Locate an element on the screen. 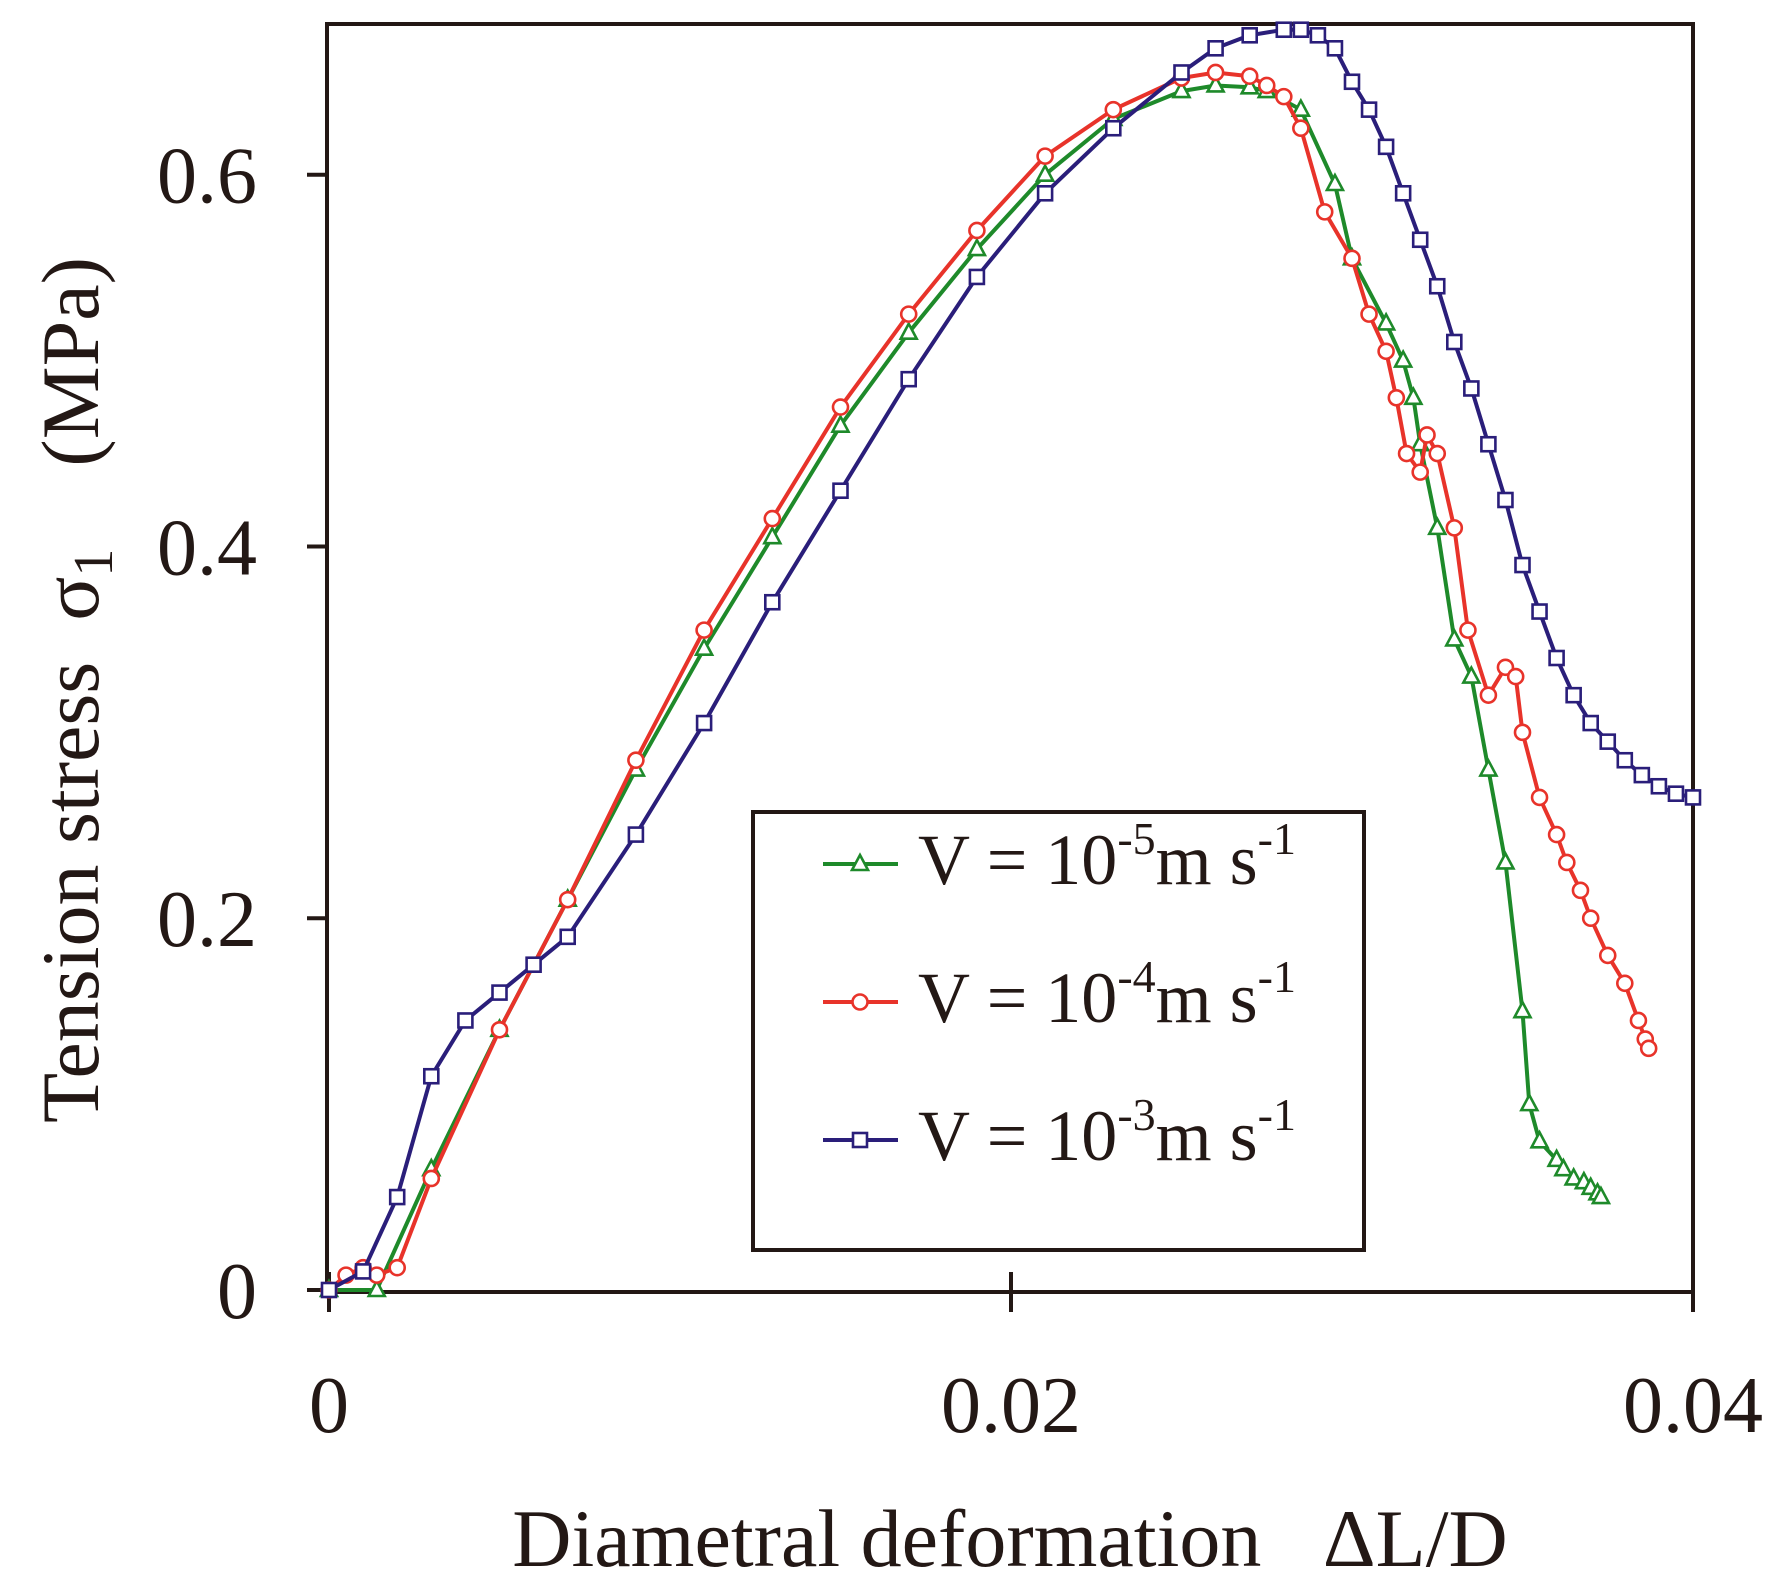 The image size is (1781, 1593). y-axis-title-text: Tension stress is located at coordinates (70, 892).